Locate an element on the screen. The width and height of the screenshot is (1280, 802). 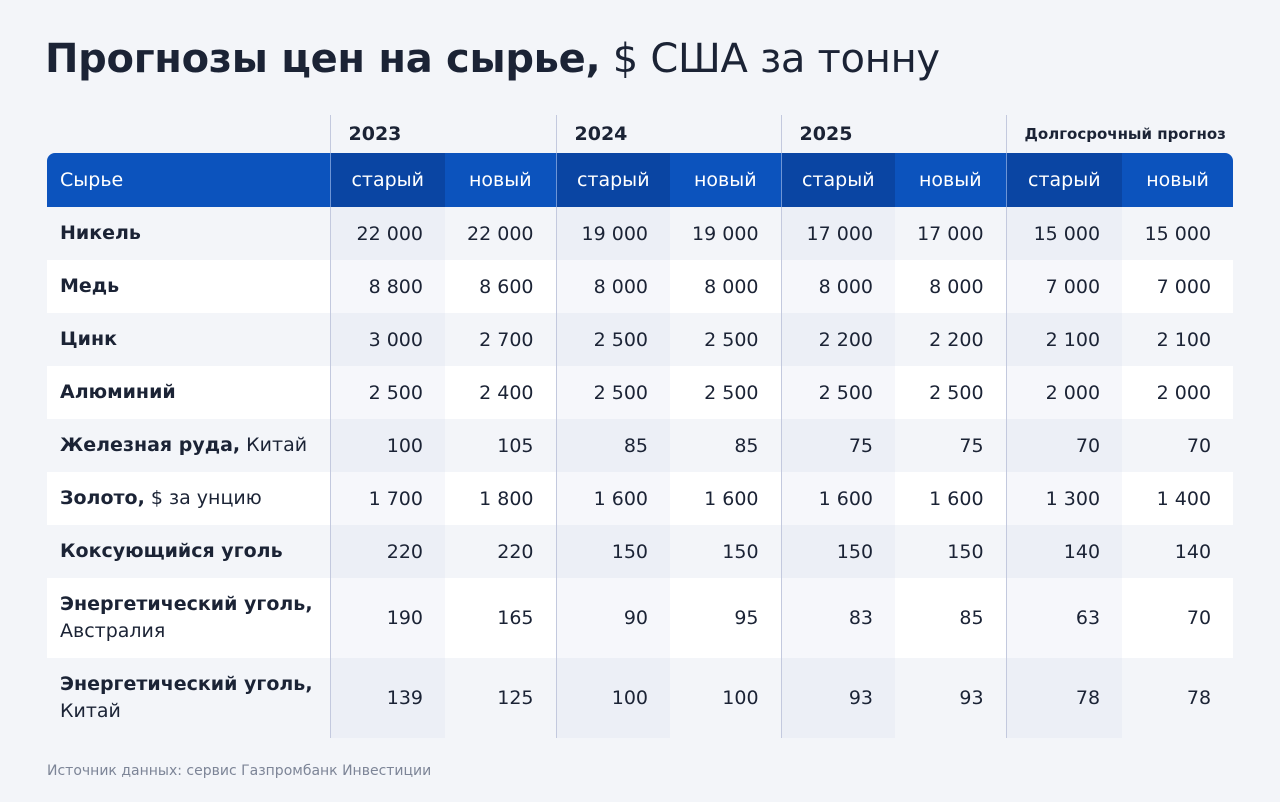
period-row: 2023 2024 2025 Долгосрочный прогноз is located at coordinates (640, 134).